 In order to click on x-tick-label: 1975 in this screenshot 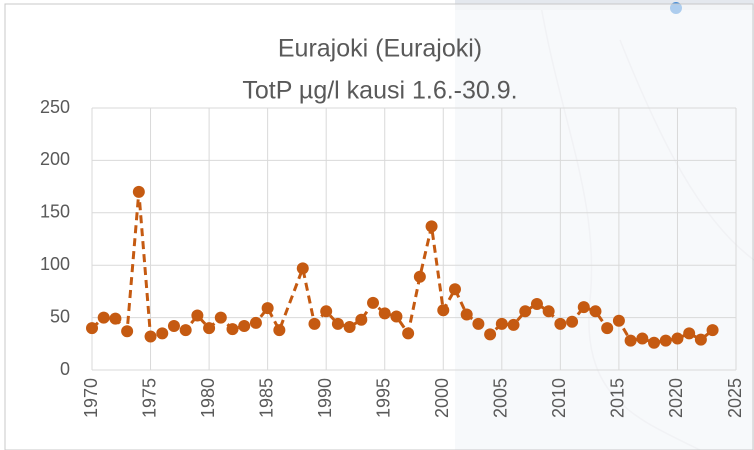, I will do `click(149, 398)`.